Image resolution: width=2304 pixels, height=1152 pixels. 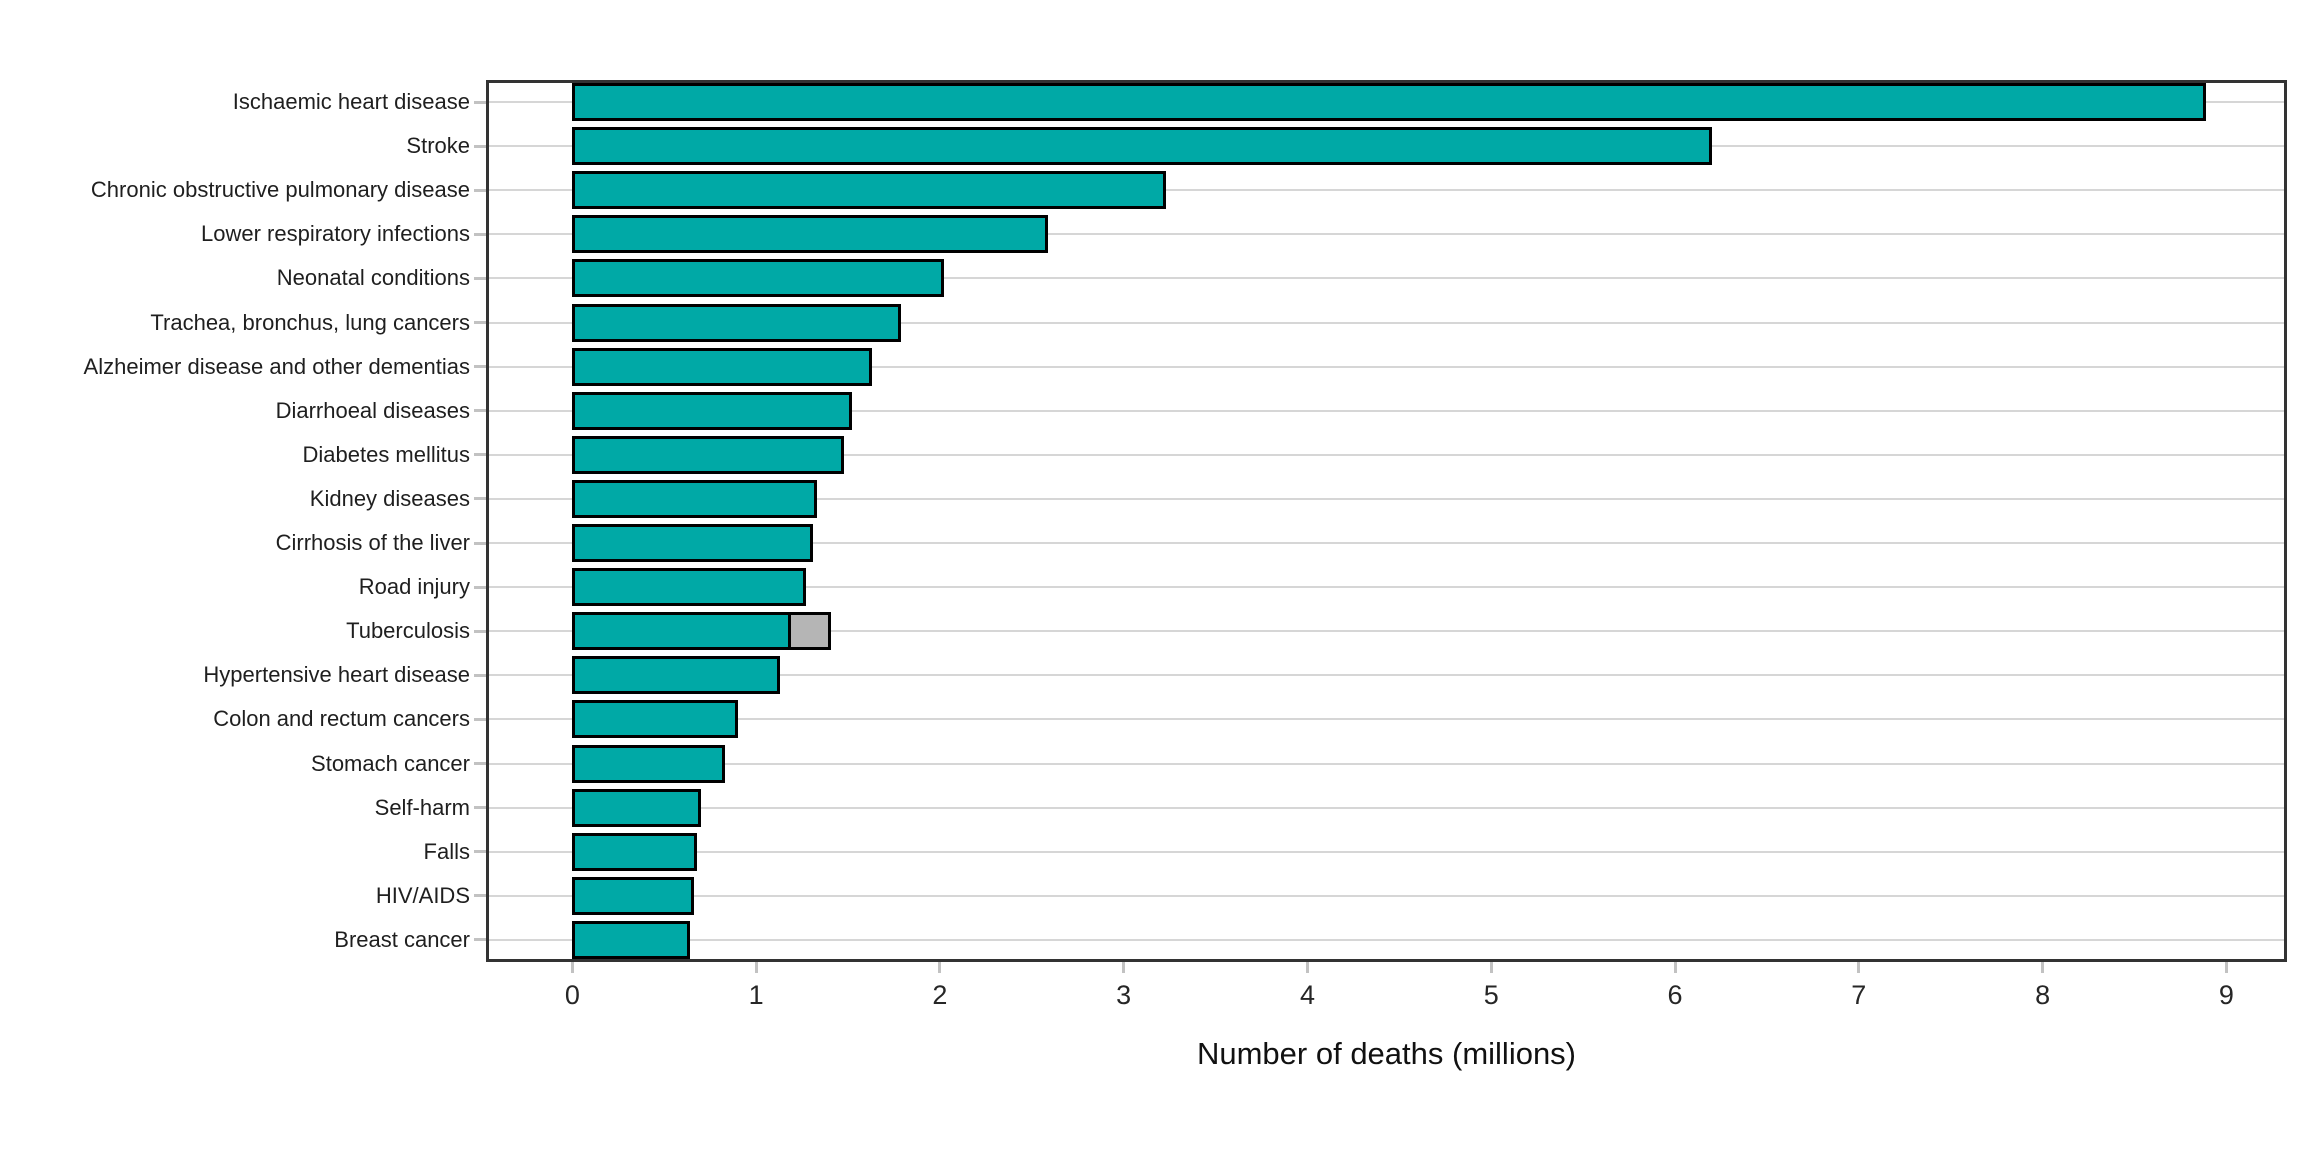 What do you see at coordinates (1307, 995) in the screenshot?
I see `x-tick-label-4: 4` at bounding box center [1307, 995].